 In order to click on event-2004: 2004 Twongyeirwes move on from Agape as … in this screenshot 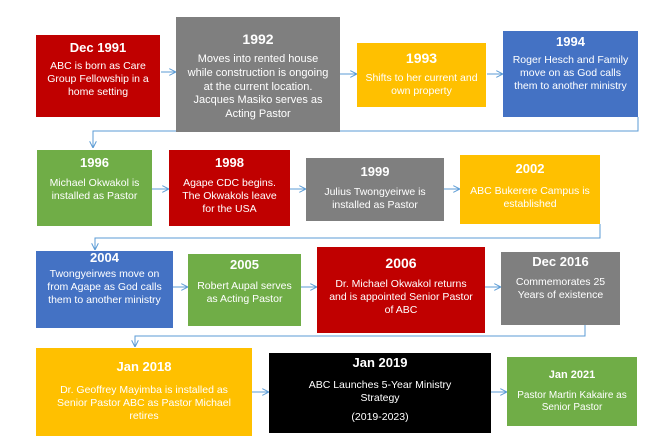, I will do `click(104, 289)`.